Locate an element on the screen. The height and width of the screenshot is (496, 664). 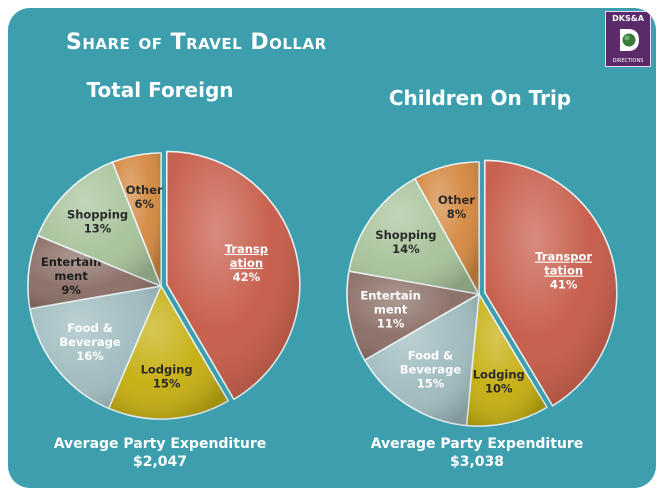
logo-bottom-text: DIRECTIONS is located at coordinates (628, 61).